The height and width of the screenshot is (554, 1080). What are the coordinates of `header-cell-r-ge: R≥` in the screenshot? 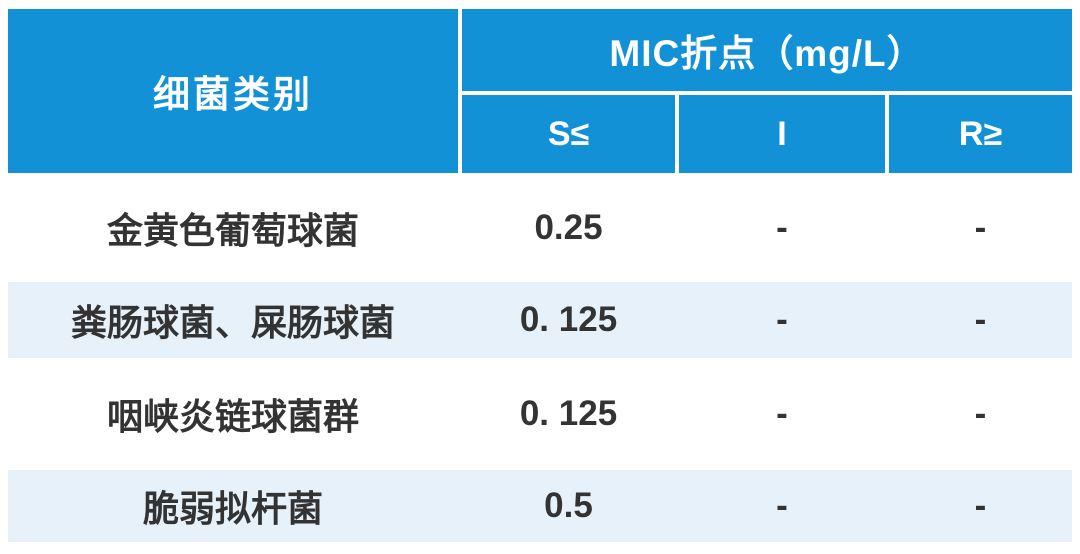 It's located at (980, 134).